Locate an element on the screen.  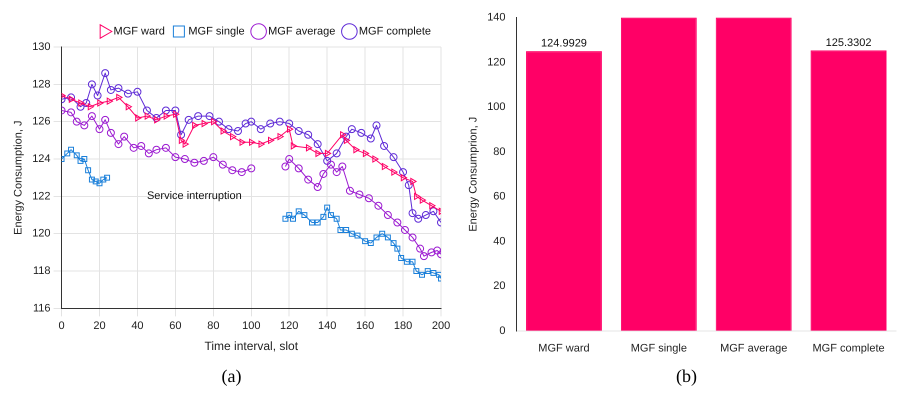
y-tick-label: 116 is located at coordinates (42, 308).